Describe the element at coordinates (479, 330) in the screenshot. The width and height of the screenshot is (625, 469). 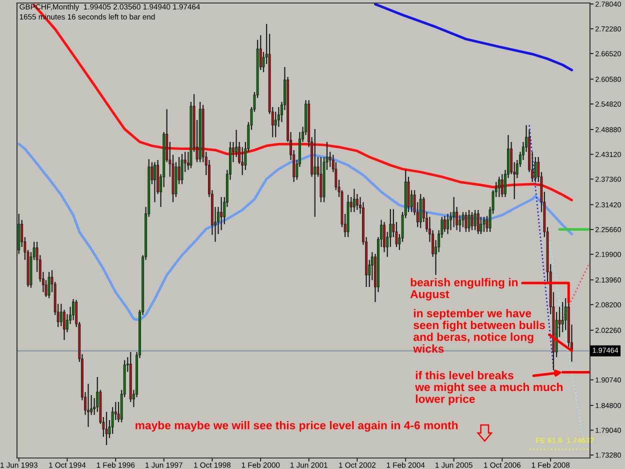
I see `annotation: in september we have seen fight between bulls and beras, notice long wicks` at that location.